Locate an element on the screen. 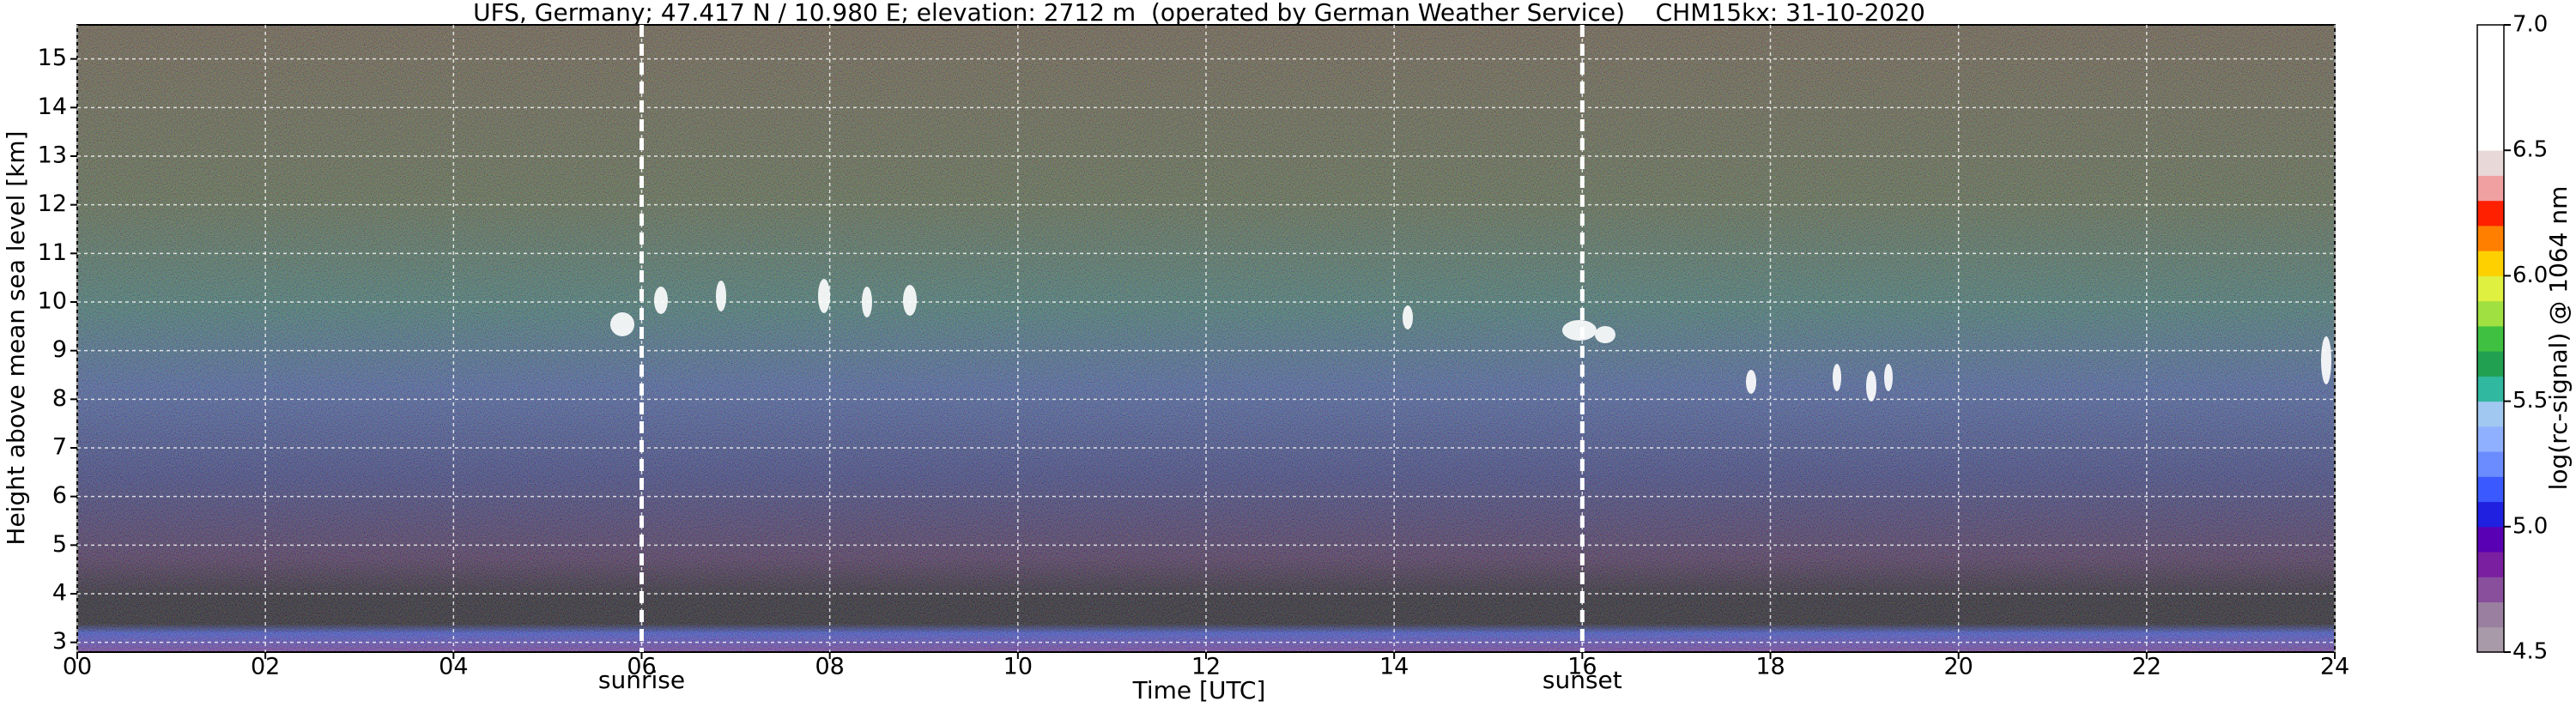  y-axis-label: Height above mean sea level [km] is located at coordinates (16, 337).